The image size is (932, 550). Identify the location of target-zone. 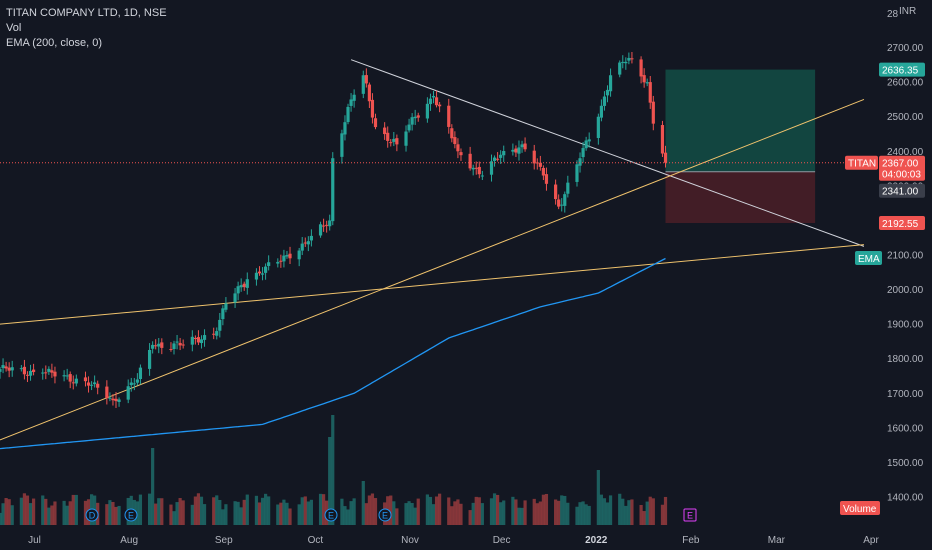
(740, 120).